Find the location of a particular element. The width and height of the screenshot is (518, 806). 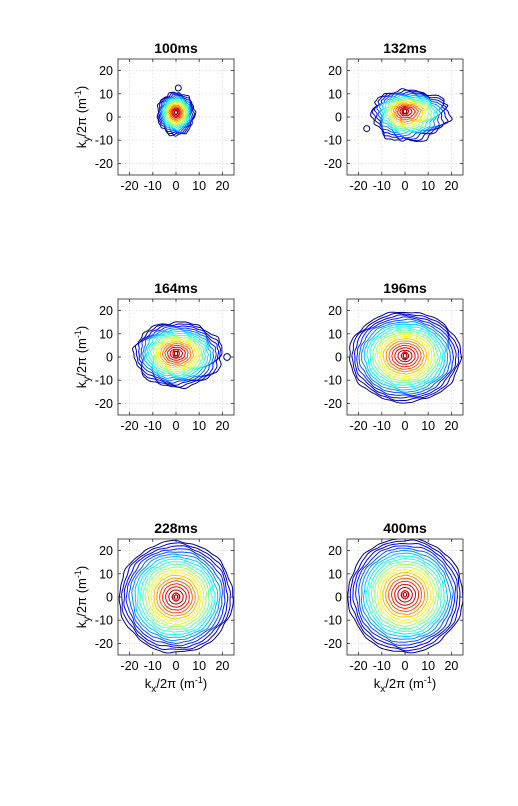

contour-panel: -20 -10 0 10 20 -20 -10 0 10 20 132ms is located at coordinates (394, 116).